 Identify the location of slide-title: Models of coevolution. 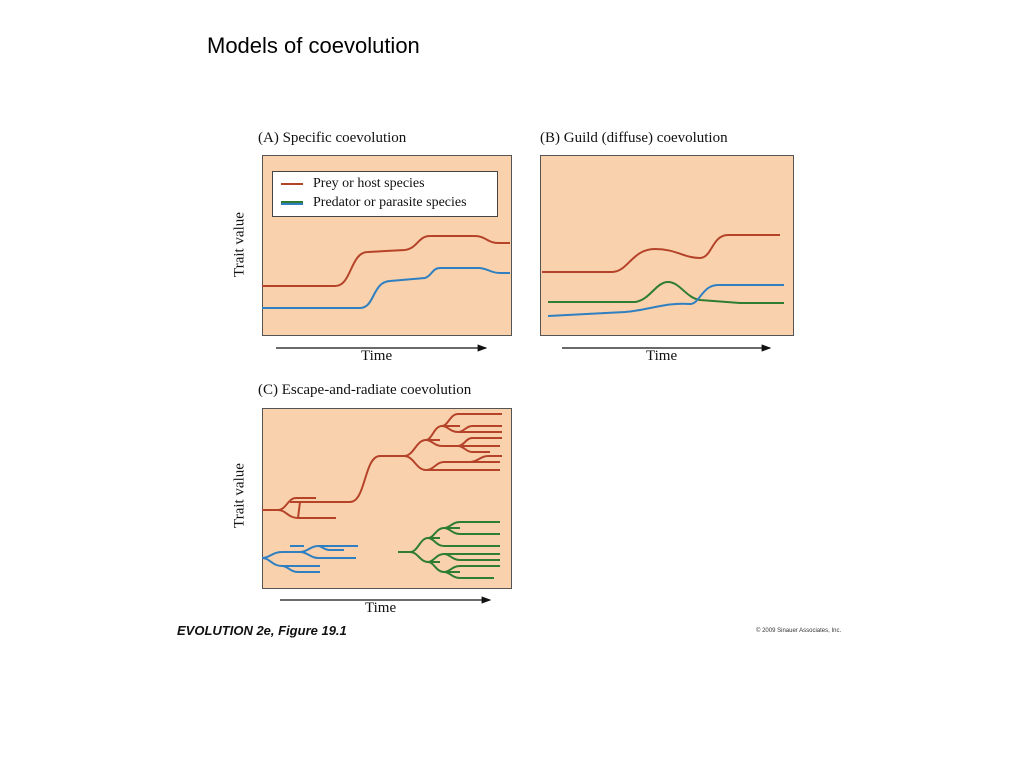
(313, 45).